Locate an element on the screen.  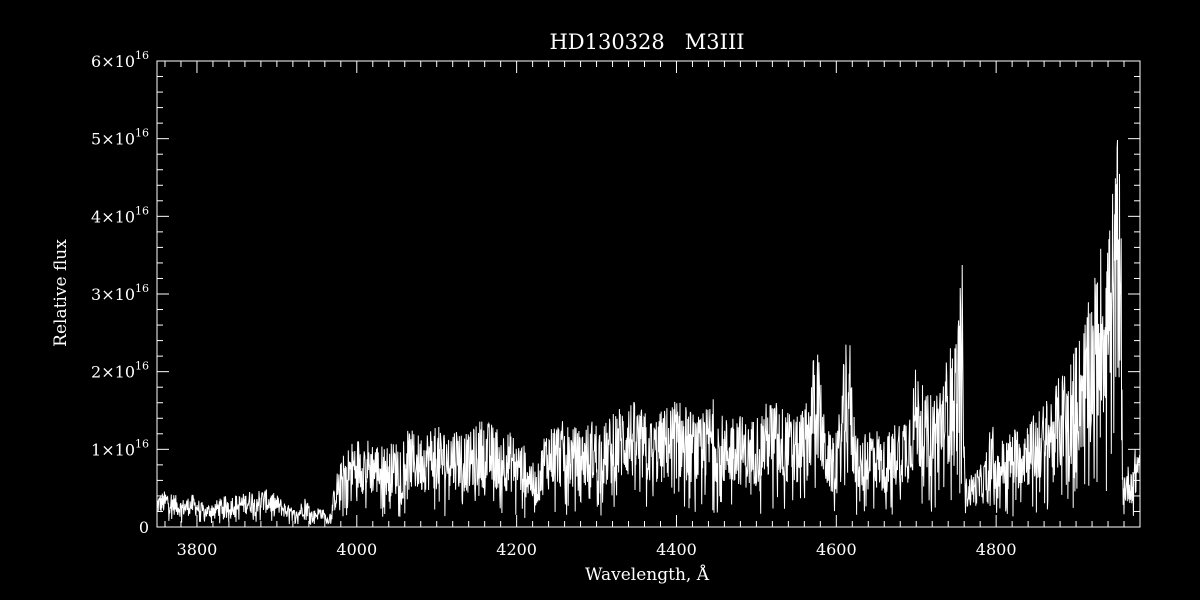
y-tick-label: 4×10¹⁶ is located at coordinates (120, 215).